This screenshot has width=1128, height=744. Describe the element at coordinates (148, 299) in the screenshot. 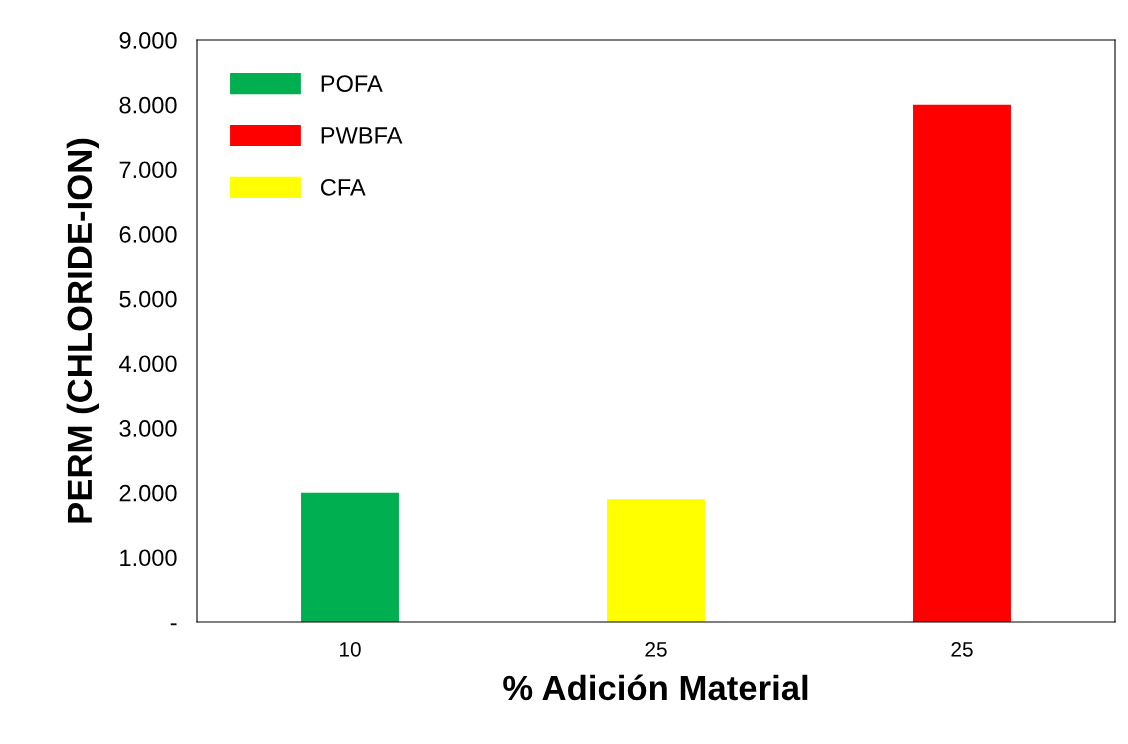

I see `y-tick-label: 5.000` at that location.